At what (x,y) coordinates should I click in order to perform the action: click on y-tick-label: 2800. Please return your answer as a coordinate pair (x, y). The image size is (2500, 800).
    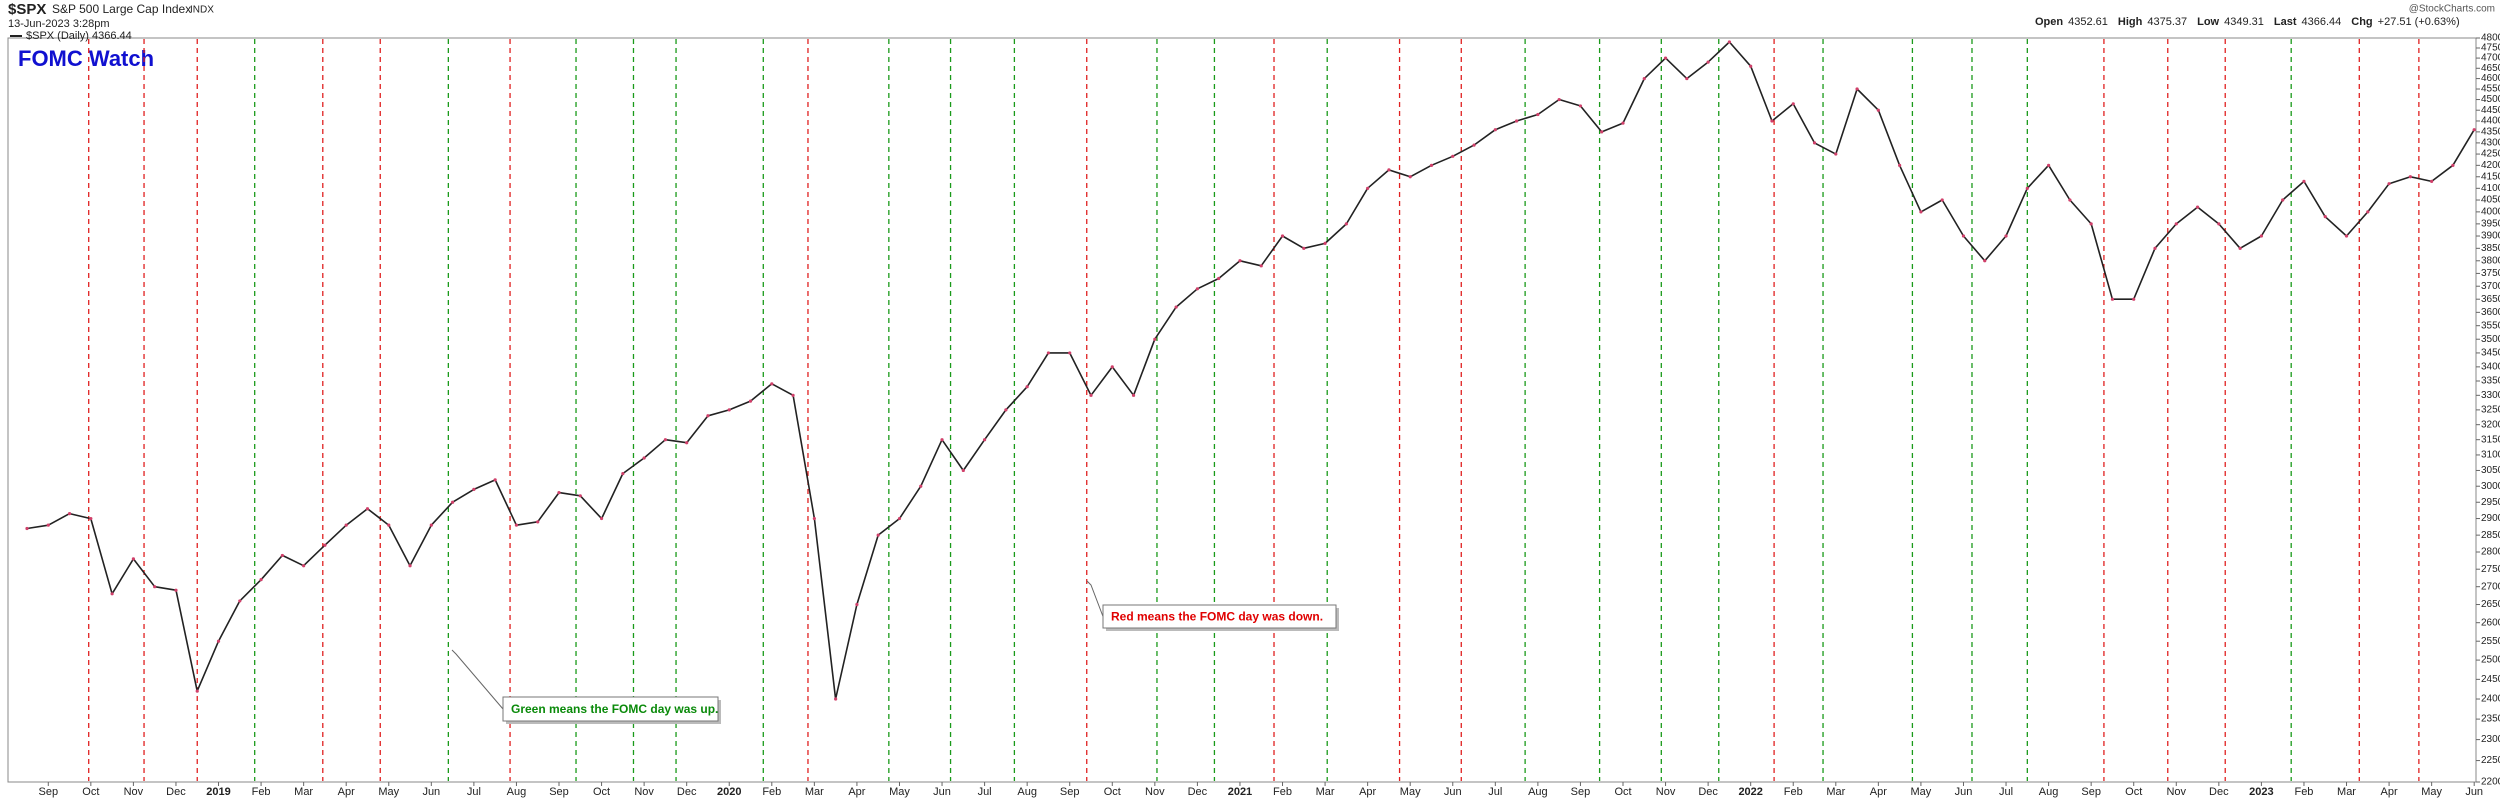
    Looking at the image, I should click on (2490, 552).